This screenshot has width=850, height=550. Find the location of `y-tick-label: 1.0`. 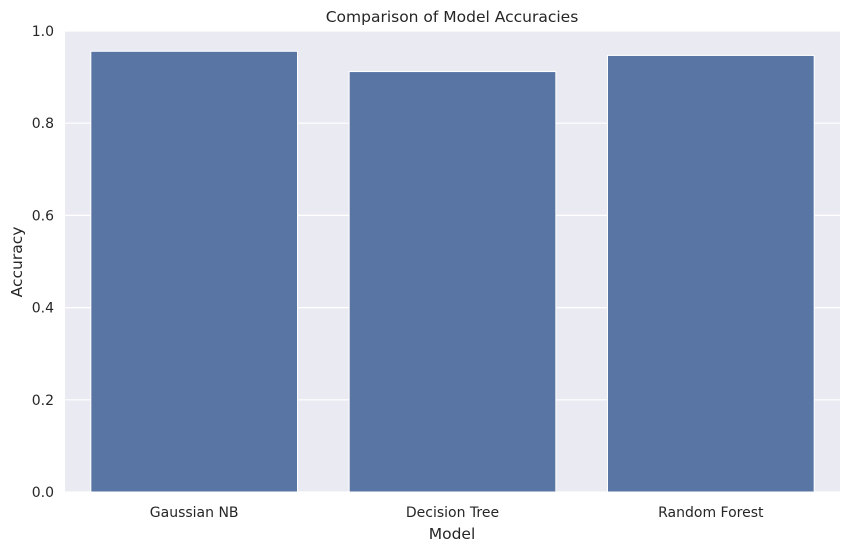

y-tick-label: 1.0 is located at coordinates (43, 32).